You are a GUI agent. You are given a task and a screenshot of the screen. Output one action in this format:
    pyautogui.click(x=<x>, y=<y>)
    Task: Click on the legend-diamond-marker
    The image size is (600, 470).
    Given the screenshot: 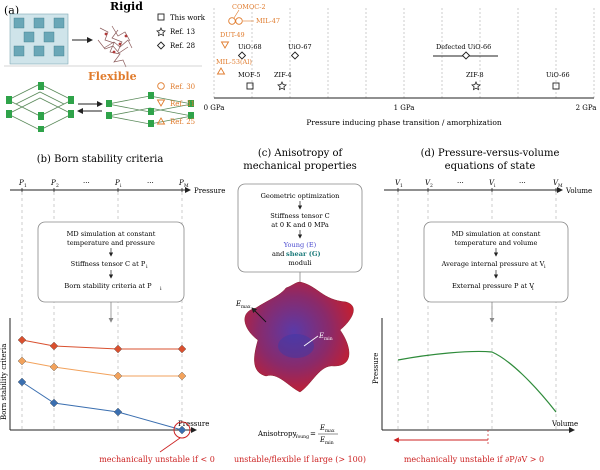 What is the action you would take?
    pyautogui.click(x=161, y=45)
    